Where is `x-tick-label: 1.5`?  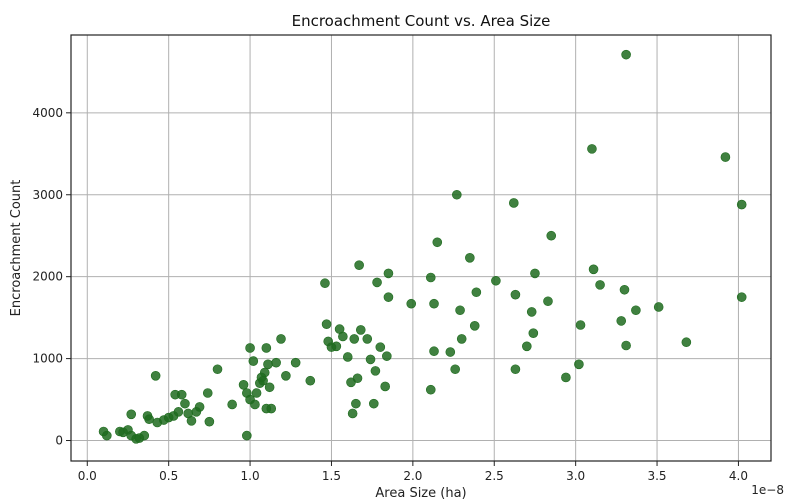
x-tick-label: 1.5 is located at coordinates (331, 476).